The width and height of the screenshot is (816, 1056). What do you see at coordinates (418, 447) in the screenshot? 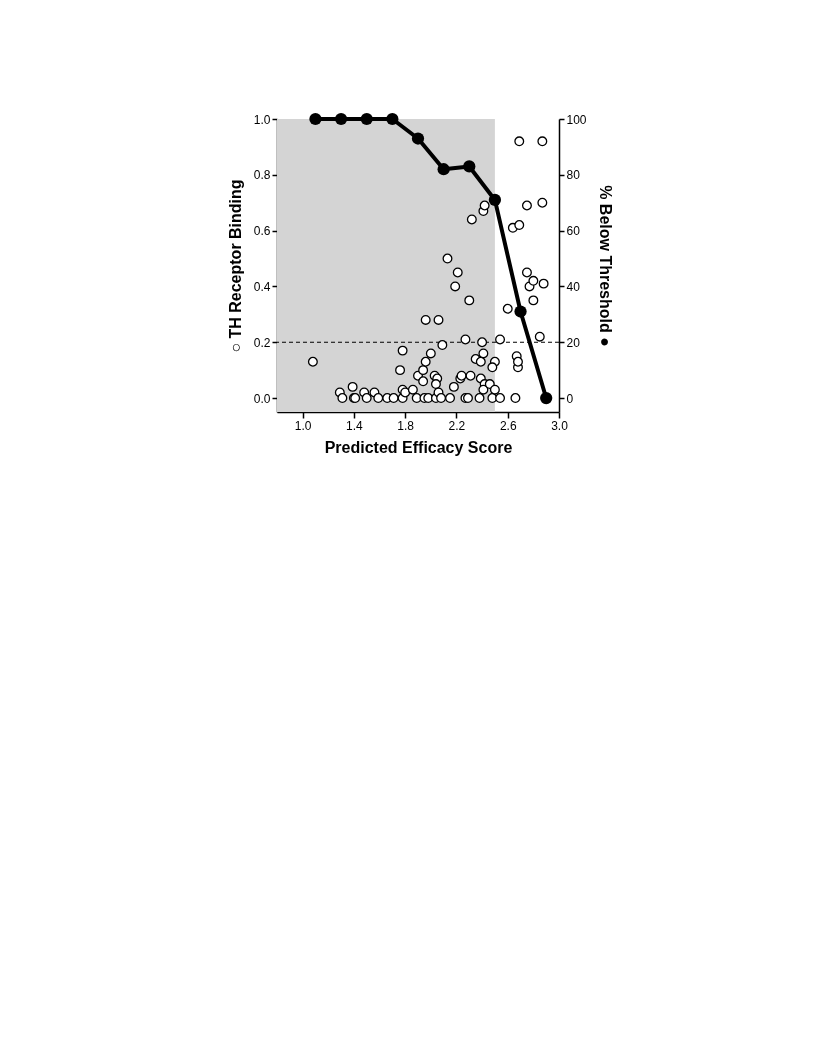
I see `x-axis-title: Predicted Efficacy Score` at bounding box center [418, 447].